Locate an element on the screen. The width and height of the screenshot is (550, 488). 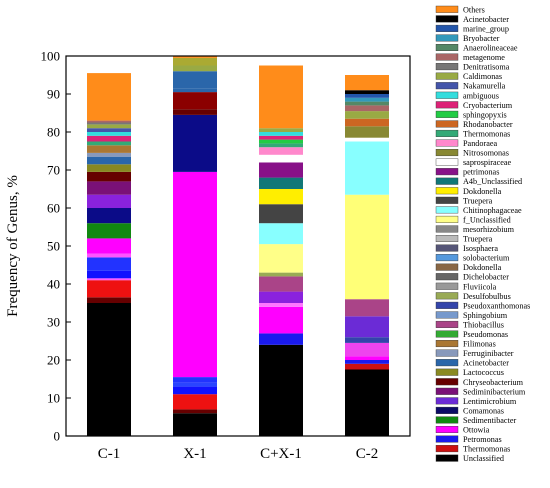
legend-label: Chitinophagaceae is located at coordinates (492, 210).